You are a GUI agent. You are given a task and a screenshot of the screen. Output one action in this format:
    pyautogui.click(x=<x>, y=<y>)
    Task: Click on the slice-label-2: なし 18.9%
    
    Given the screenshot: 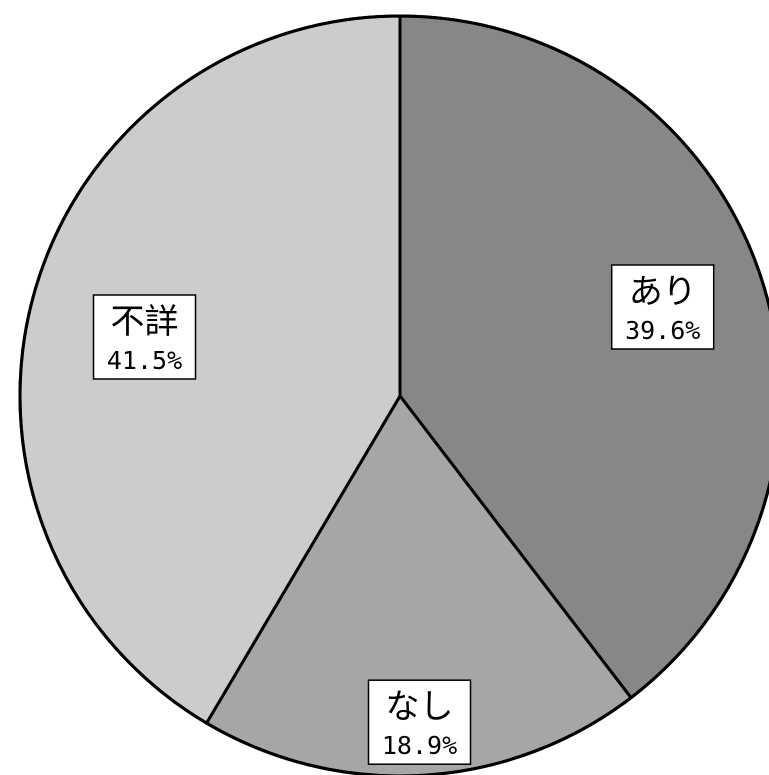 What is the action you would take?
    pyautogui.click(x=419, y=722)
    